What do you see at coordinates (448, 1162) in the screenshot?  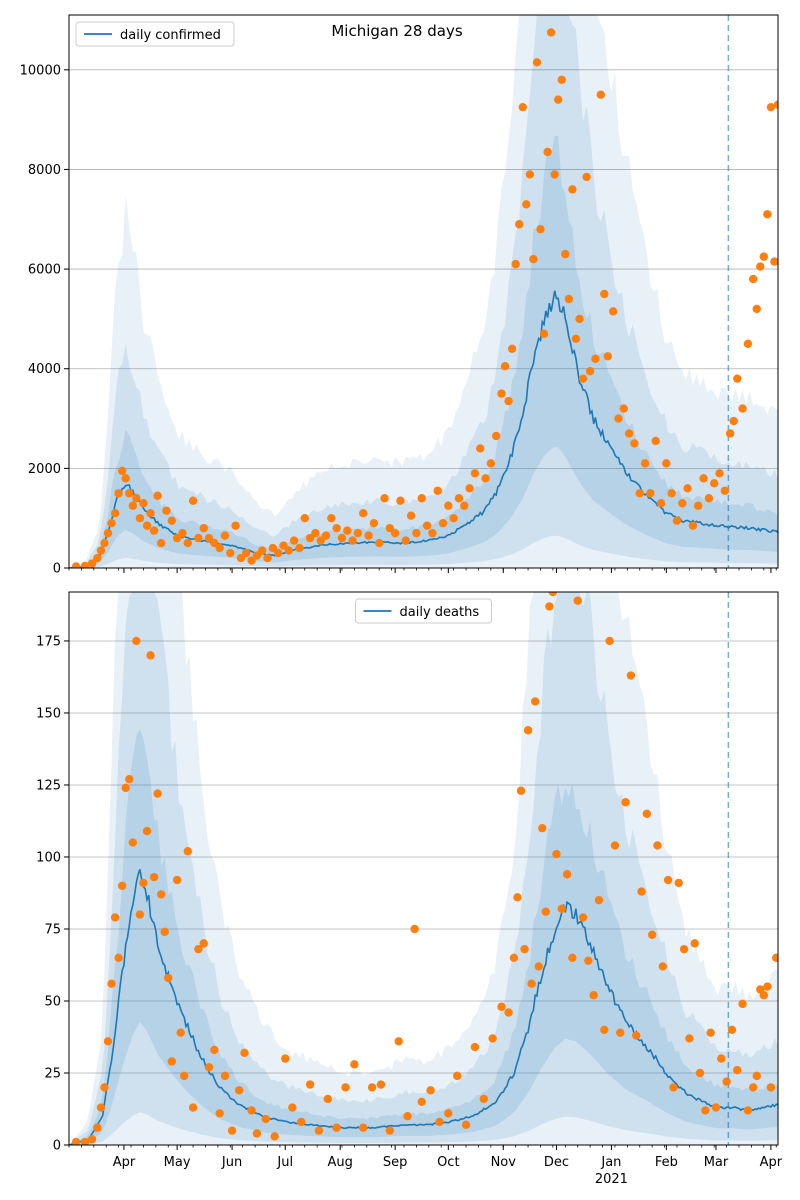 I see `x-tick-label: Oct` at bounding box center [448, 1162].